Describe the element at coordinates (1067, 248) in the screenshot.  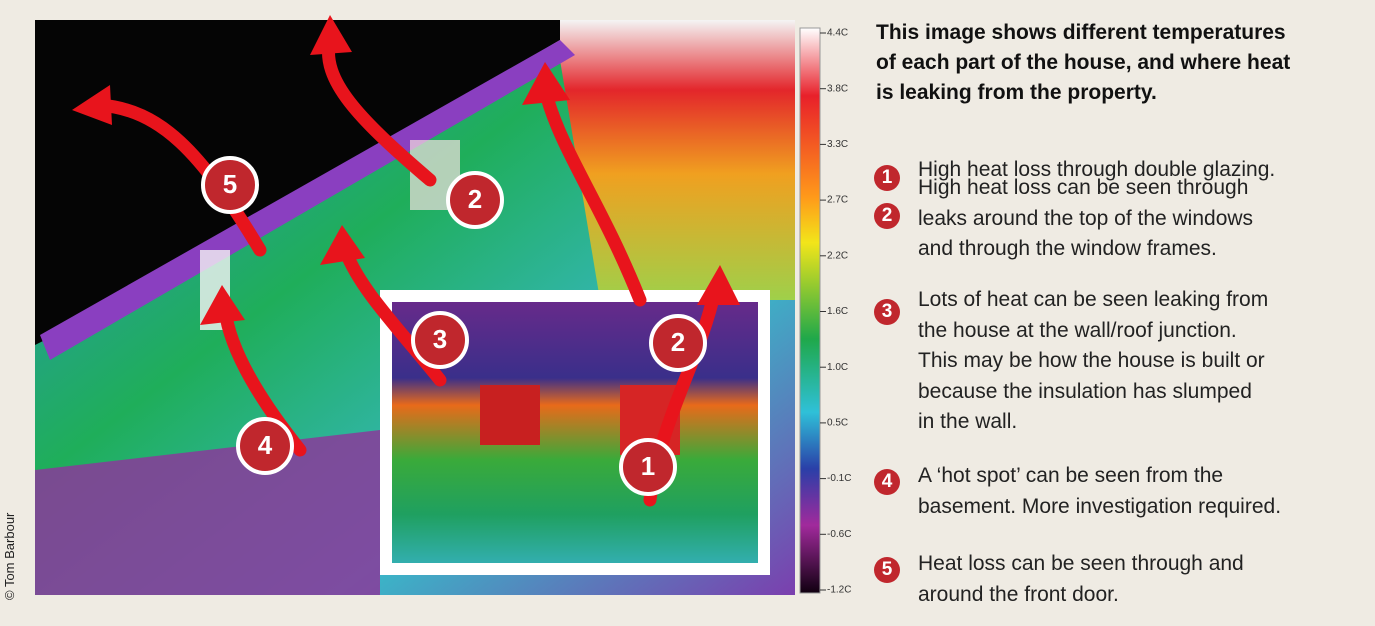
I see `item-line: and through the window frames.` at that location.